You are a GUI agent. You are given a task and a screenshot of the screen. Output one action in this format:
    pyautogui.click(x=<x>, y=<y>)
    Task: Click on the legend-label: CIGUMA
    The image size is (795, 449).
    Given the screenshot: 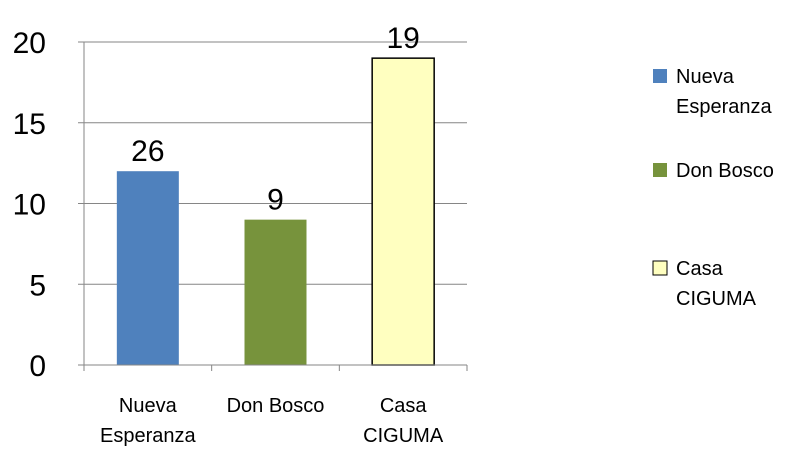 What is the action you would take?
    pyautogui.click(x=716, y=299)
    